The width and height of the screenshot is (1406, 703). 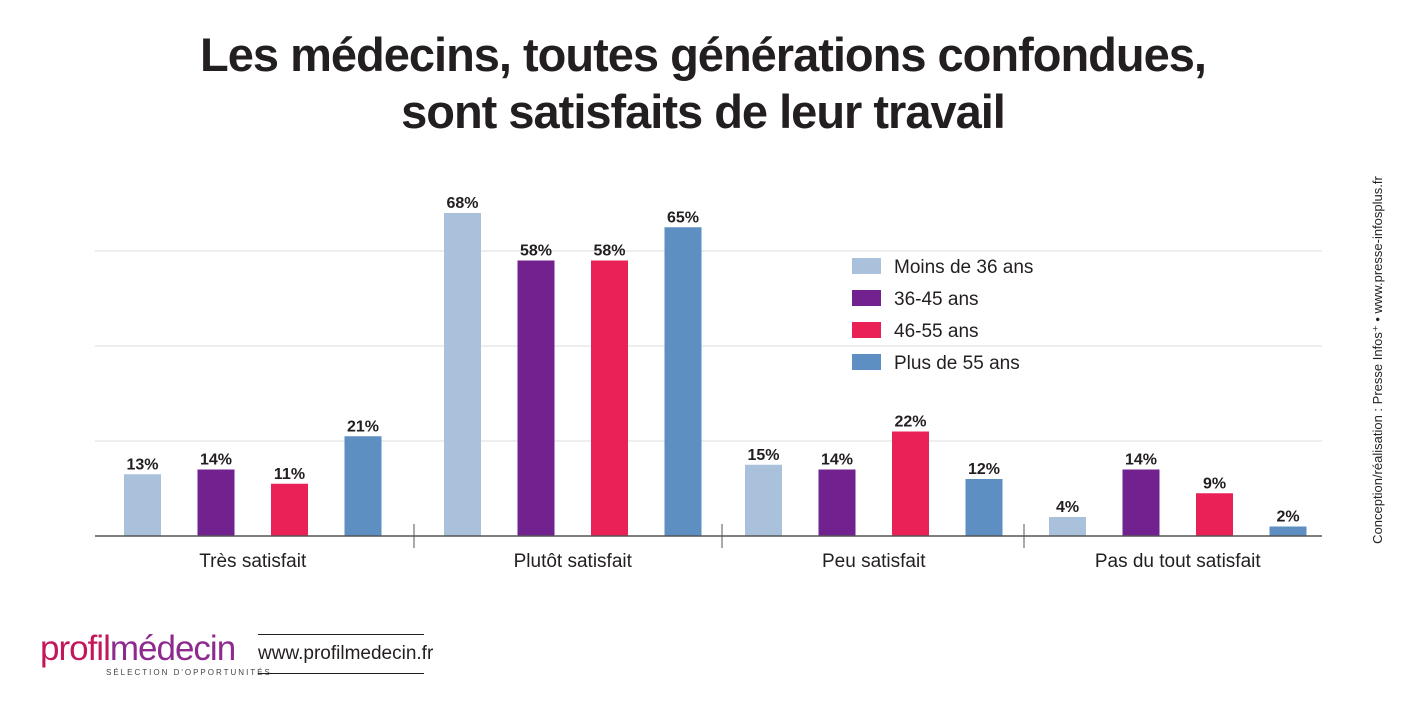 What do you see at coordinates (984, 469) in the screenshot?
I see `value-label-3-4: 12%` at bounding box center [984, 469].